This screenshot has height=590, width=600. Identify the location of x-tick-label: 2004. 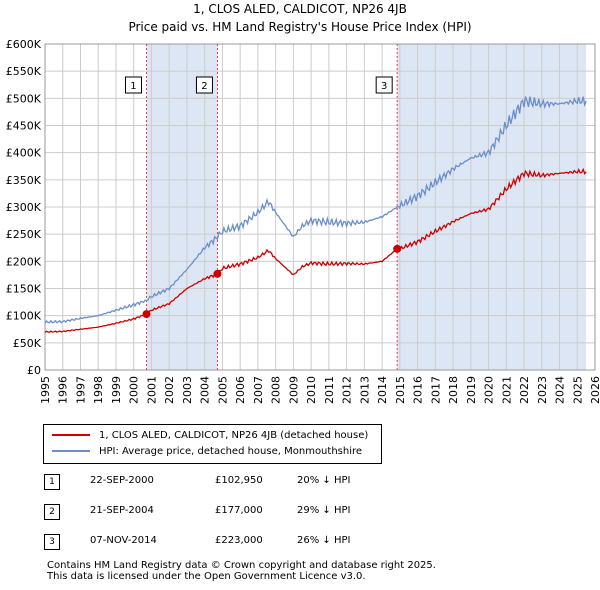
(205, 390).